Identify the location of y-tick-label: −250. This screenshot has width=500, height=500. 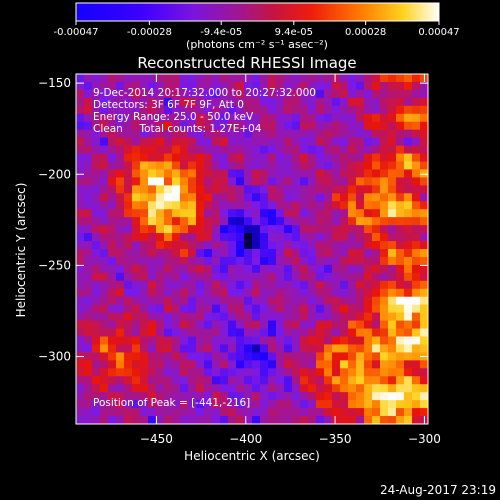
(54, 265).